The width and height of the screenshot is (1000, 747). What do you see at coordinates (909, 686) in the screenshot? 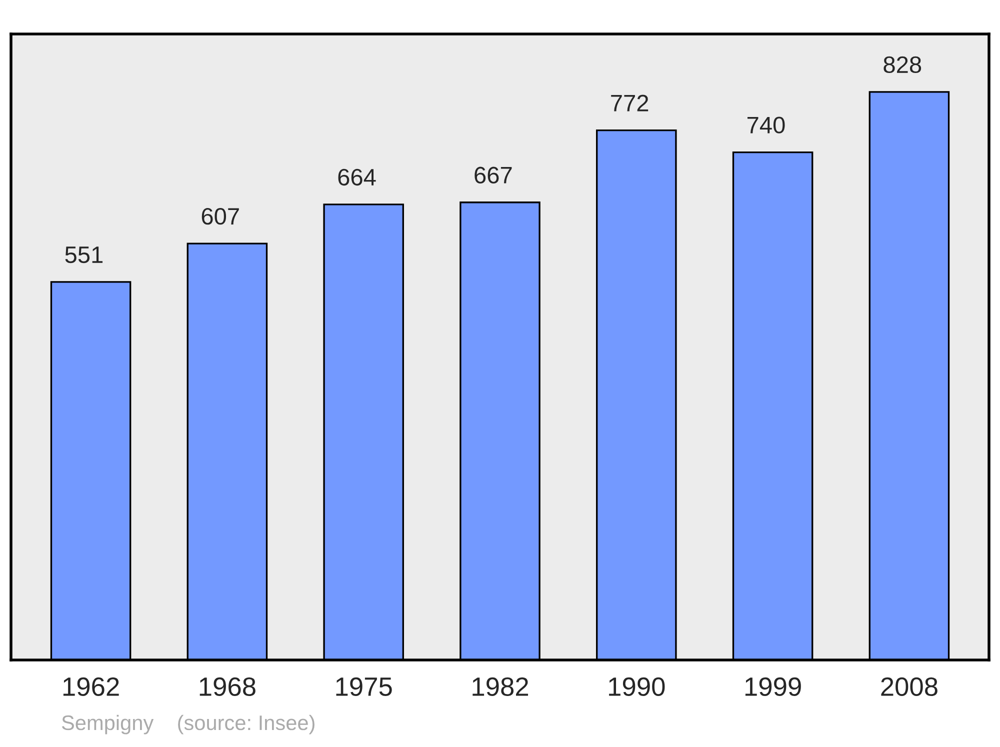
I see `x-tick-label: 2008` at bounding box center [909, 686].